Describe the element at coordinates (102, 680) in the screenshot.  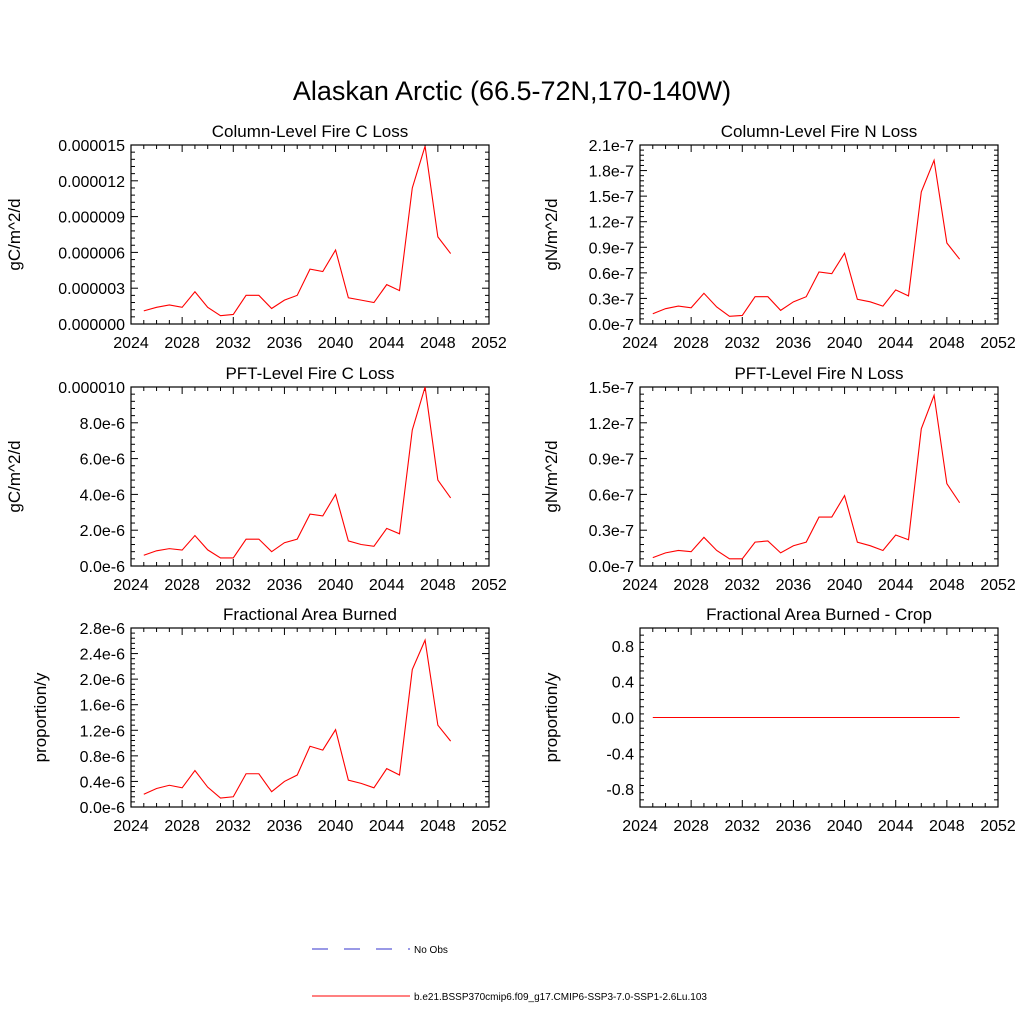
I see `panel-5-y-tick-label: 2.0e-6` at that location.